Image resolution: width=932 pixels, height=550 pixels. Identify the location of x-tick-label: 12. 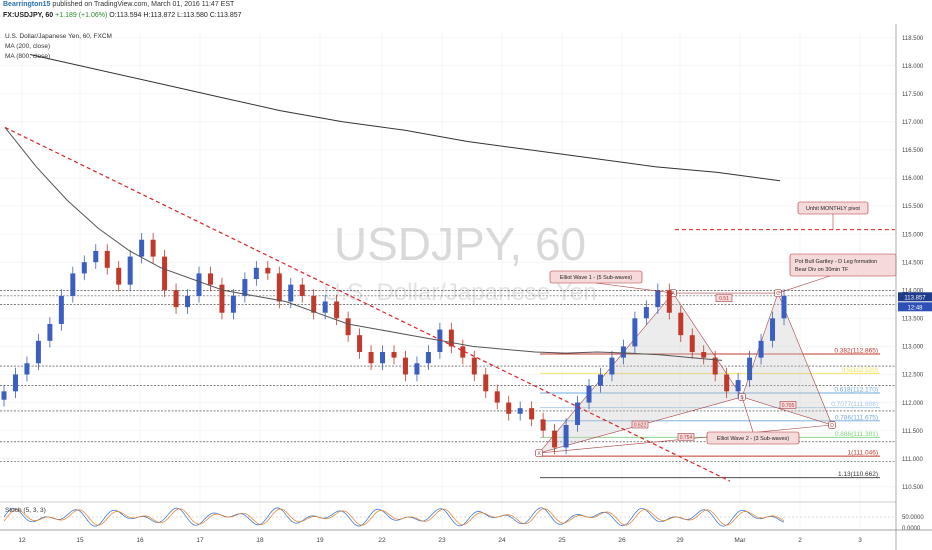
(22, 540).